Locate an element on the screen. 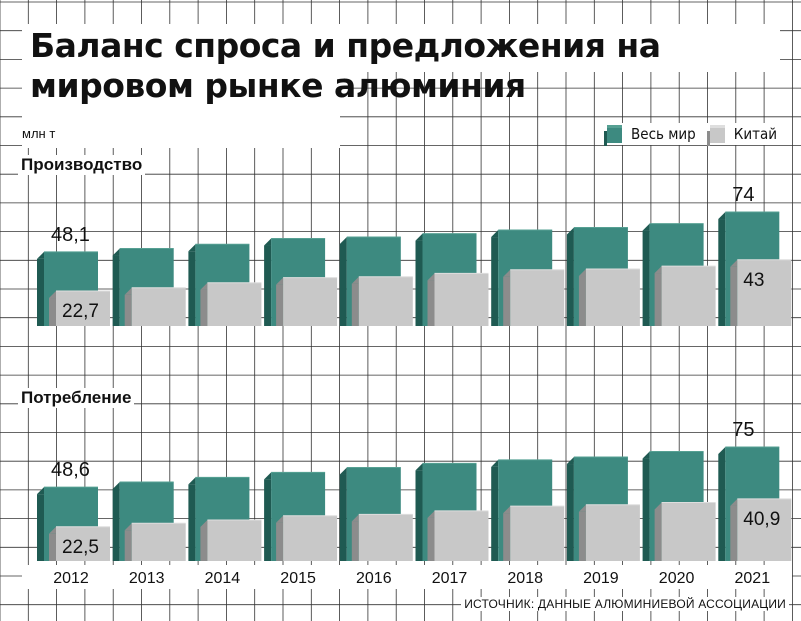 Image resolution: width=801 pixels, height=621 pixels. data-label-consumption-china-2021: 40,9 is located at coordinates (761, 519).